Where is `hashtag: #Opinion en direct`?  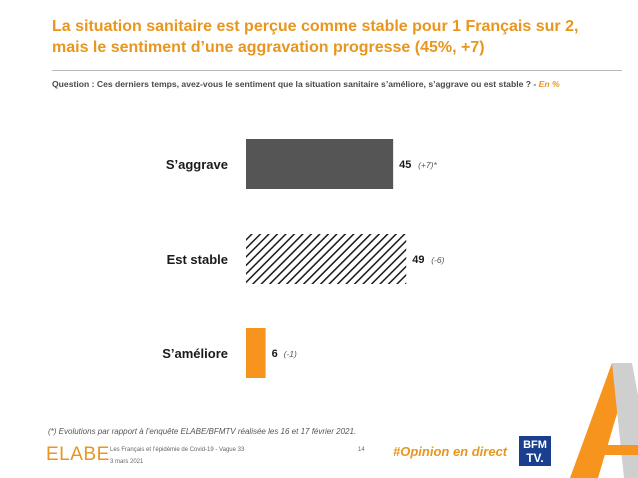 hashtag: #Opinion en direct is located at coordinates (450, 451).